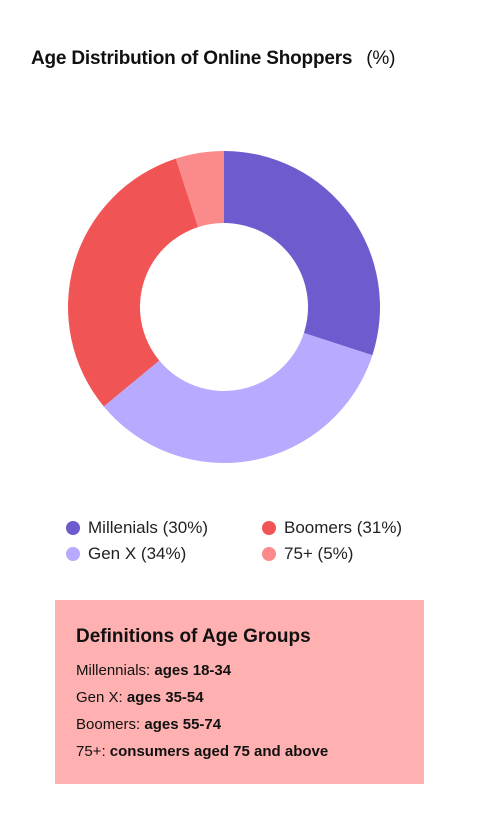 The height and width of the screenshot is (822, 487). What do you see at coordinates (269, 554) in the screenshot?
I see `legend-swatch-75-plus` at bounding box center [269, 554].